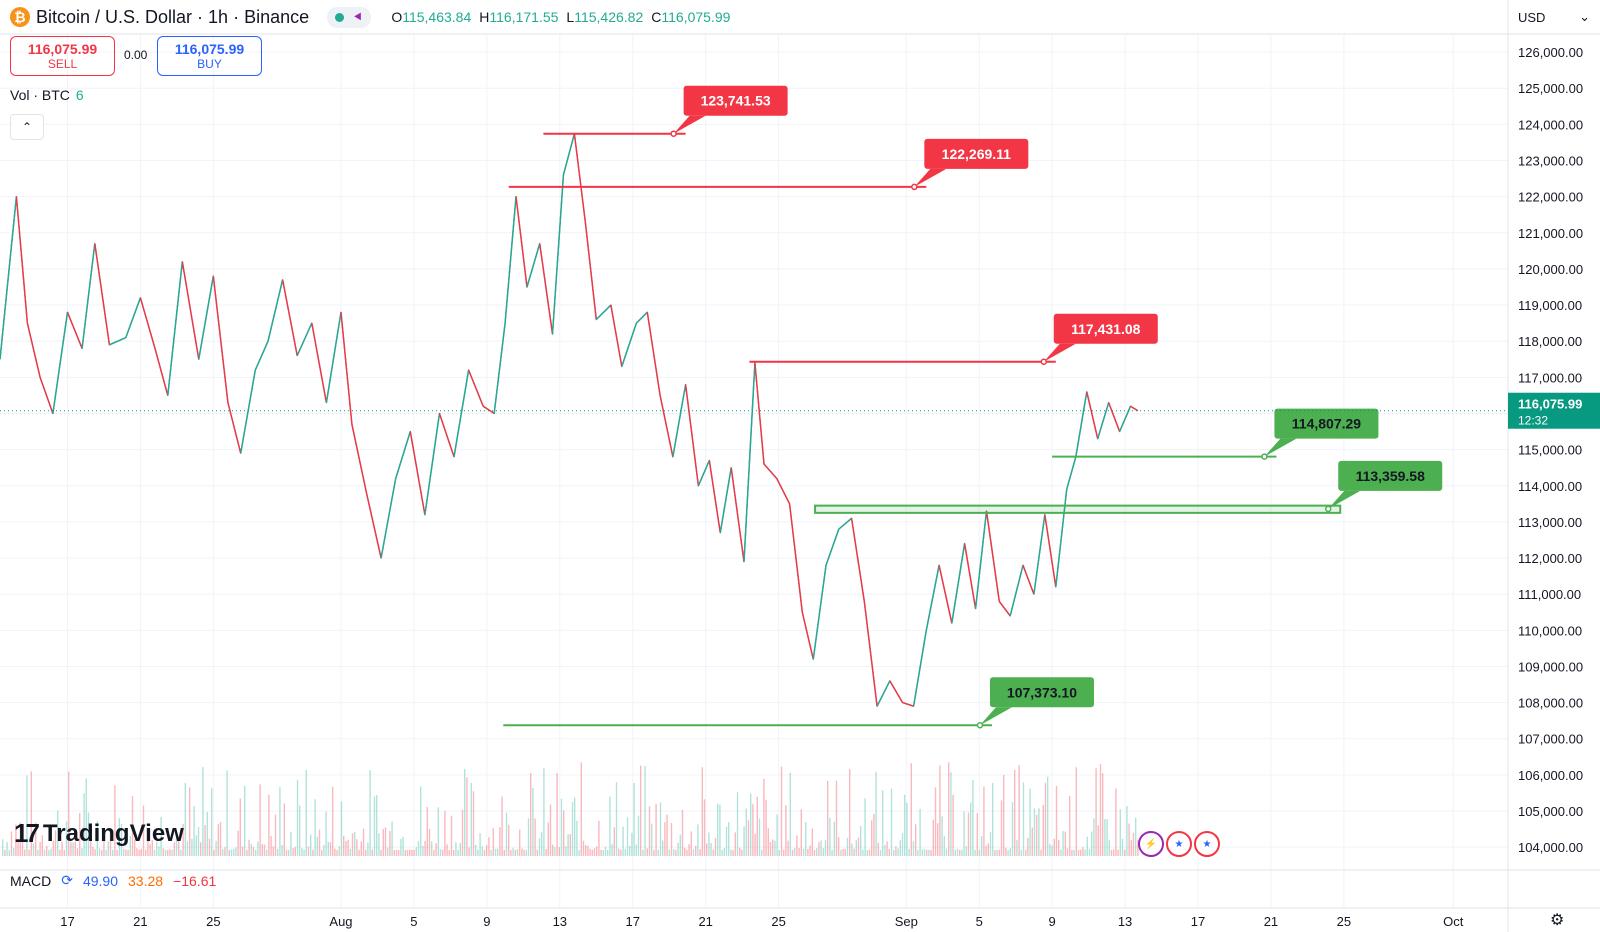 The image size is (1600, 932). Describe the element at coordinates (140, 921) in the screenshot. I see `x-tick-label: 21` at that location.